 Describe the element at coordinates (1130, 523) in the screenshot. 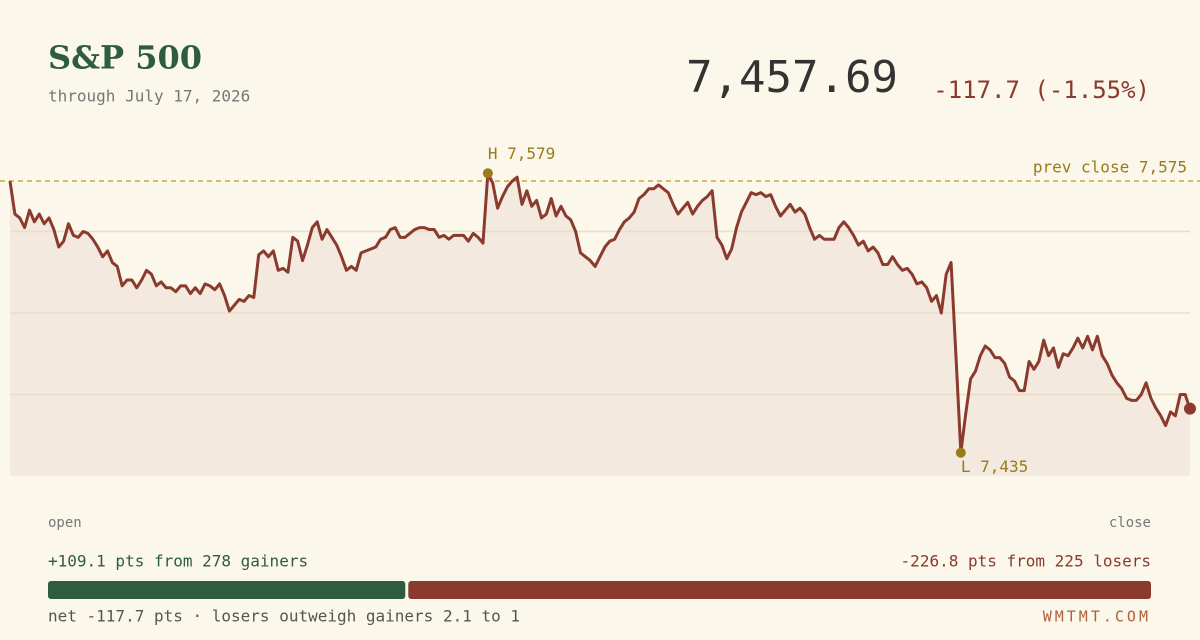

I see `x-end-label: close` at that location.